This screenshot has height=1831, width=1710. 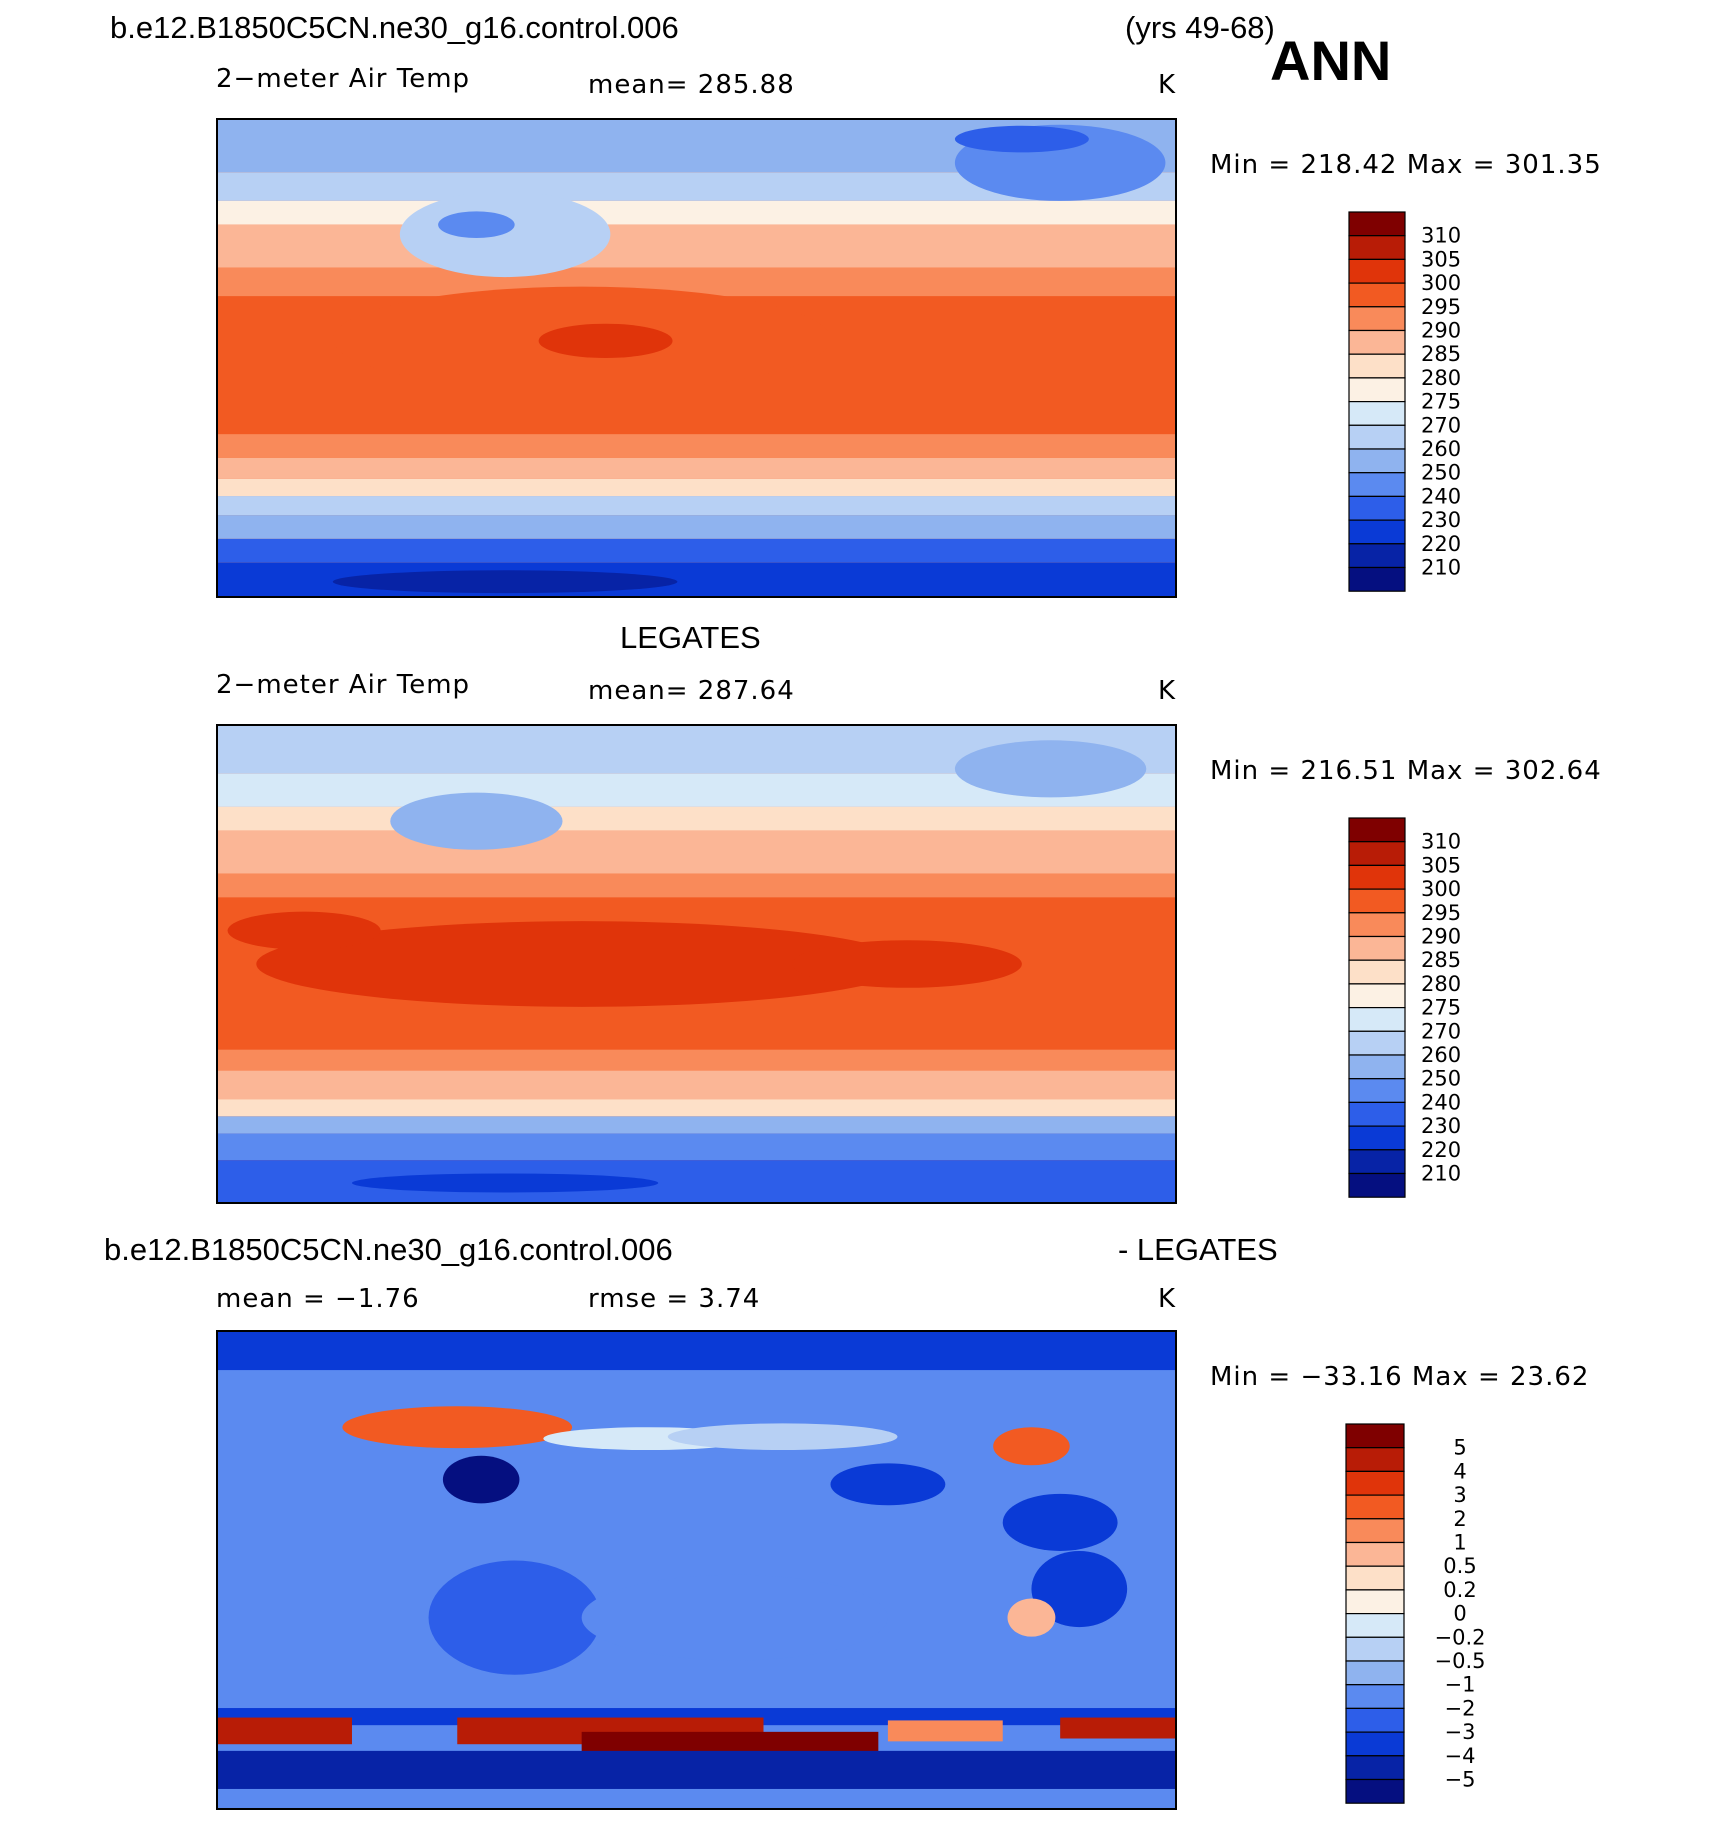 What do you see at coordinates (318, 1299) in the screenshot?
I see `panel3-mean: mean = −1.76` at bounding box center [318, 1299].